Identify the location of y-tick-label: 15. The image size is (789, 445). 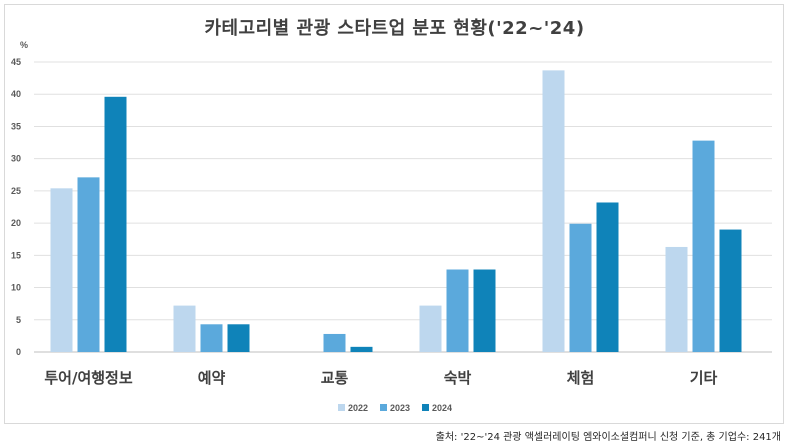
(16, 255).